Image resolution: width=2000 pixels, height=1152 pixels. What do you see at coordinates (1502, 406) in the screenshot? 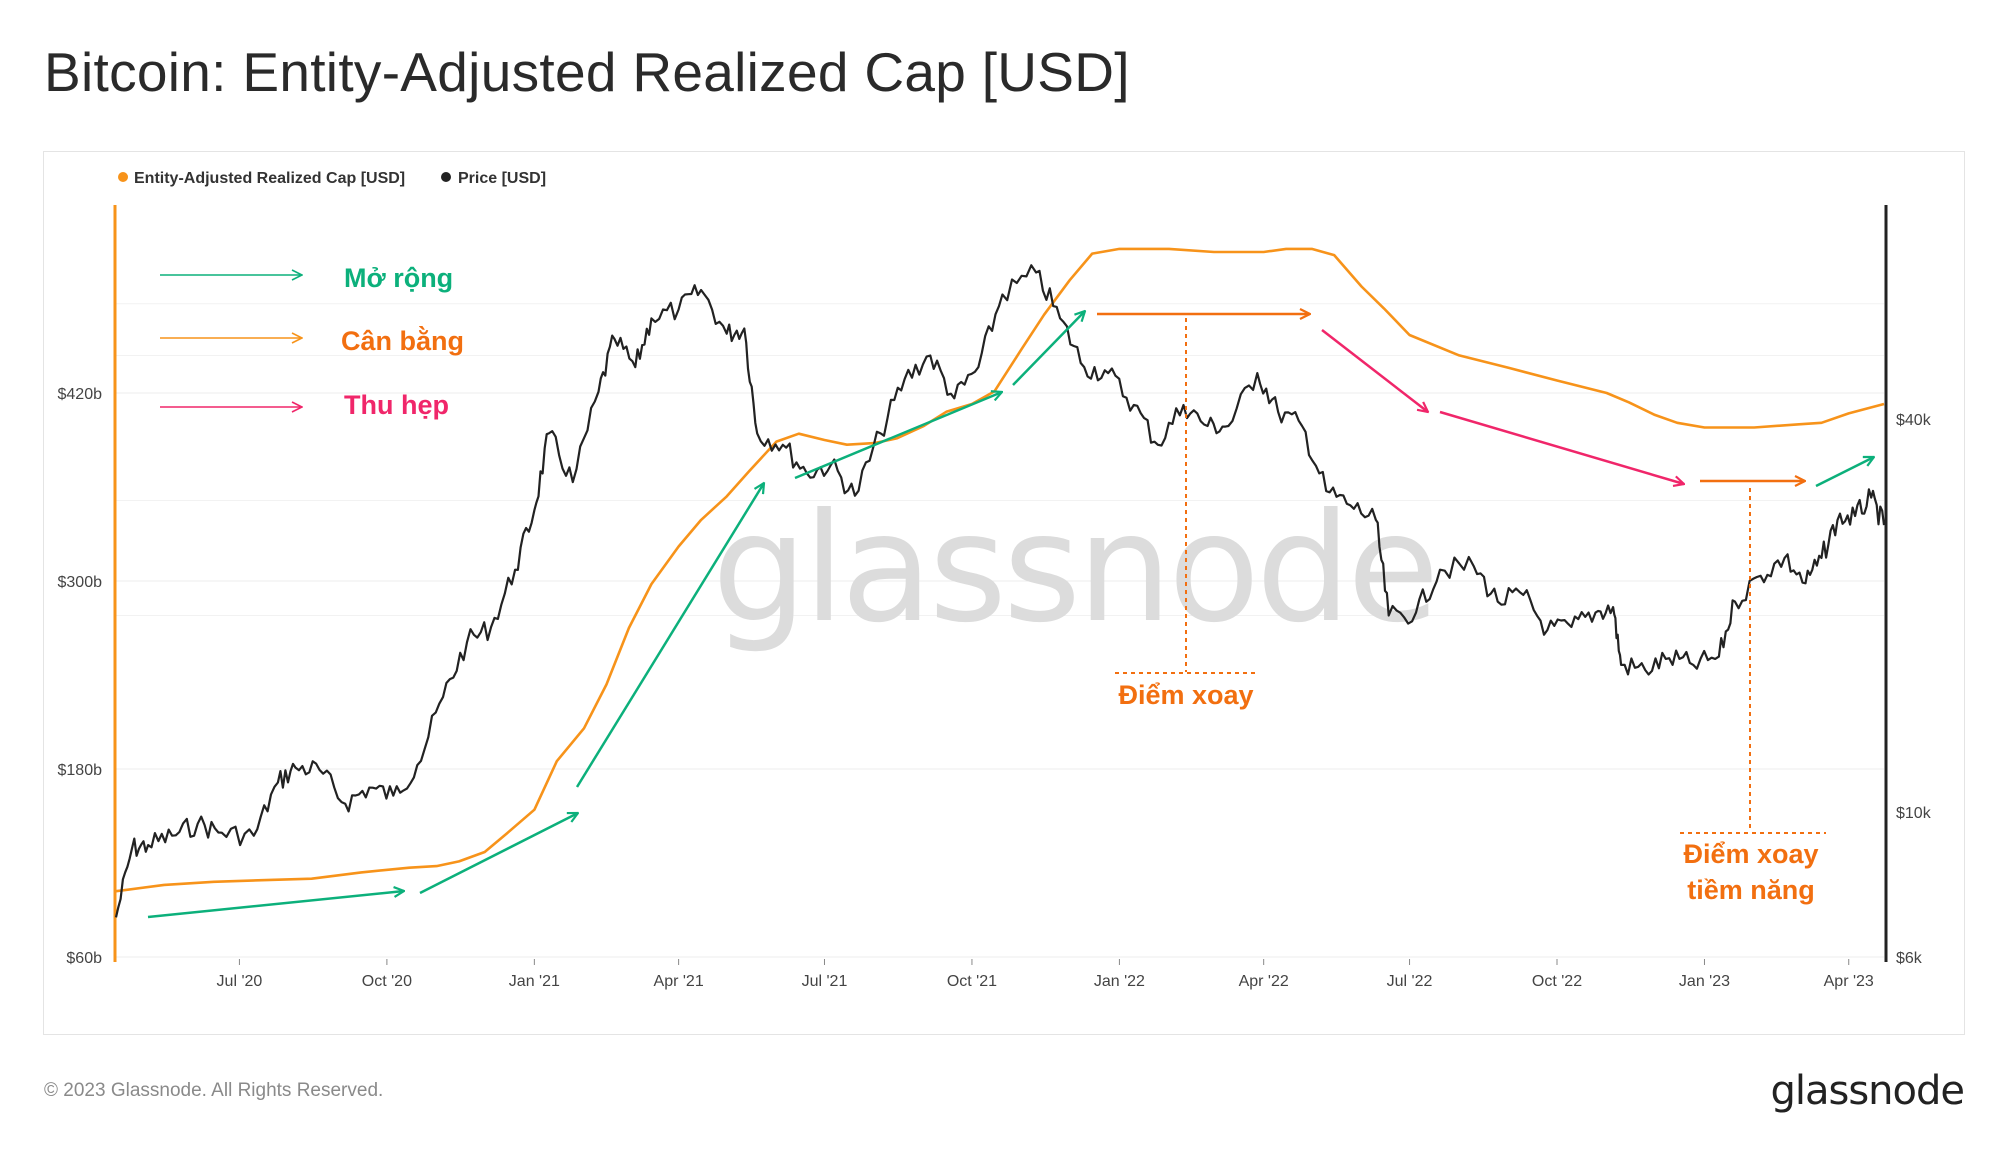
I see `contraction-arrows` at bounding box center [1502, 406].